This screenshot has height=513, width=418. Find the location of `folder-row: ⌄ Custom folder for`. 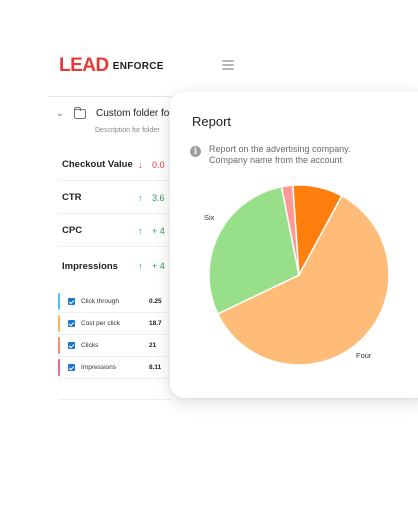

folder-row: ⌄ Custom folder for is located at coordinates (114, 112).